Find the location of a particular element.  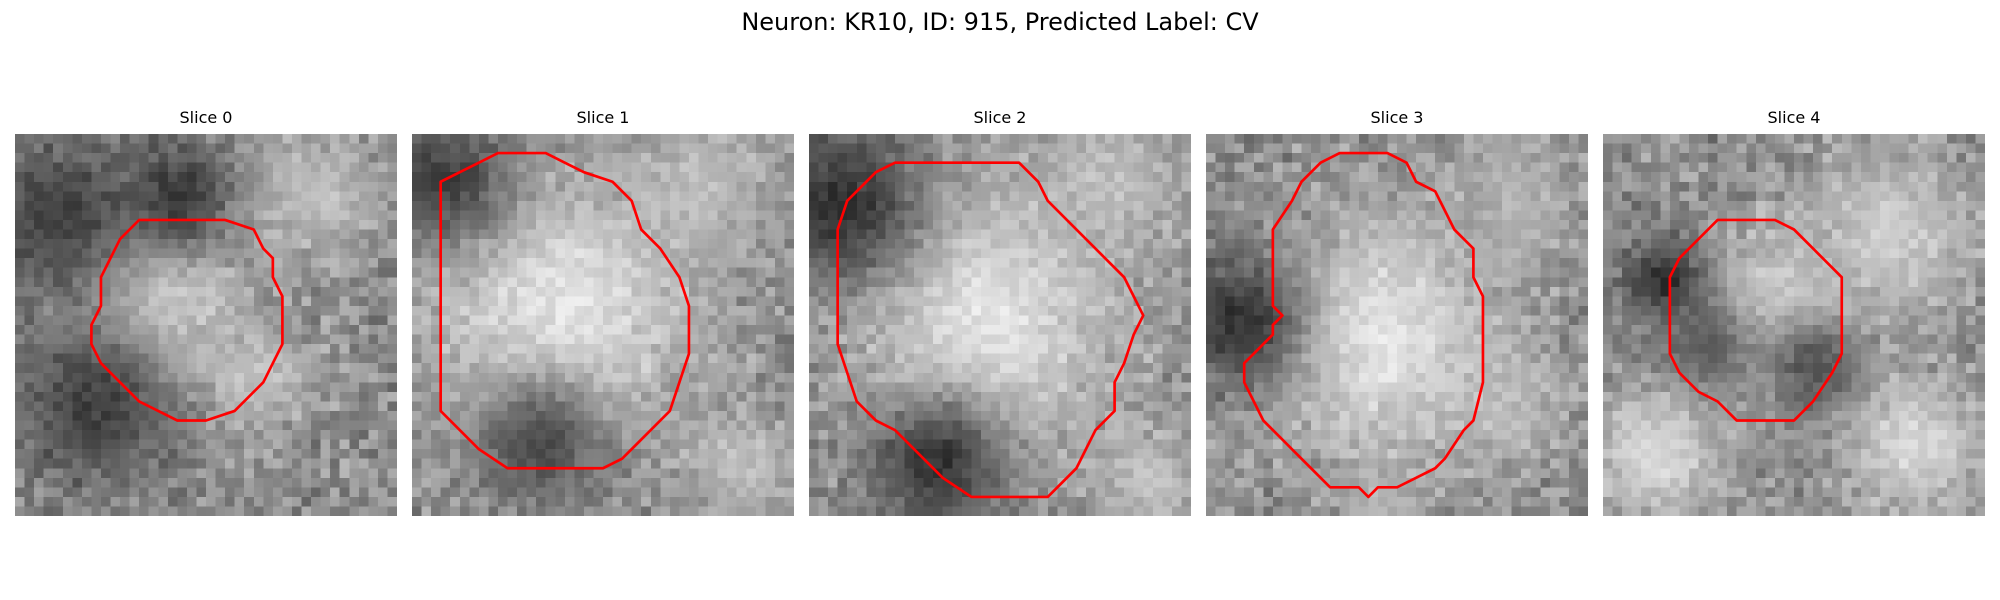

slice-title: Slice 3 is located at coordinates (1397, 118).